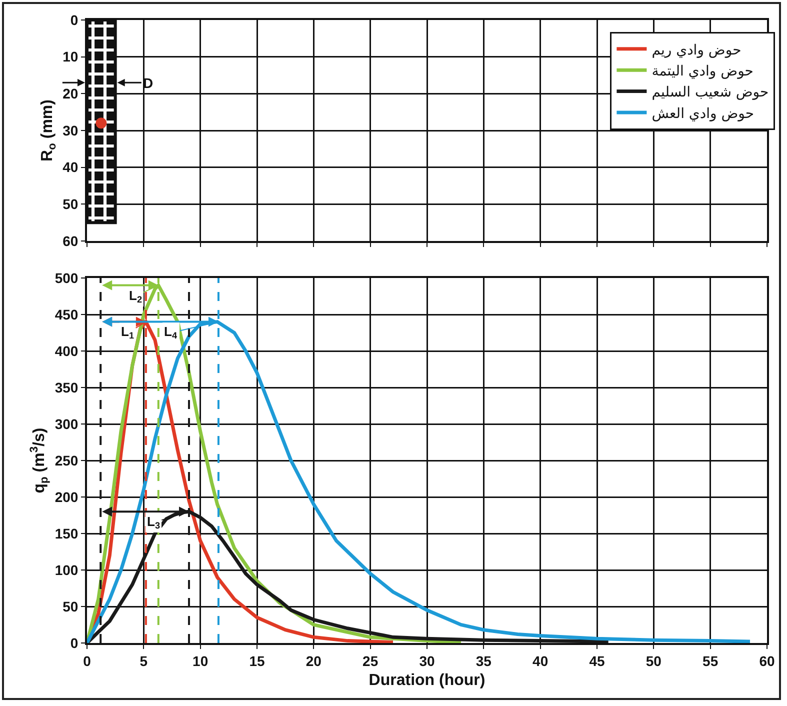 The width and height of the screenshot is (787, 706). I want to click on y-tick-label: 250, so click(66, 460).